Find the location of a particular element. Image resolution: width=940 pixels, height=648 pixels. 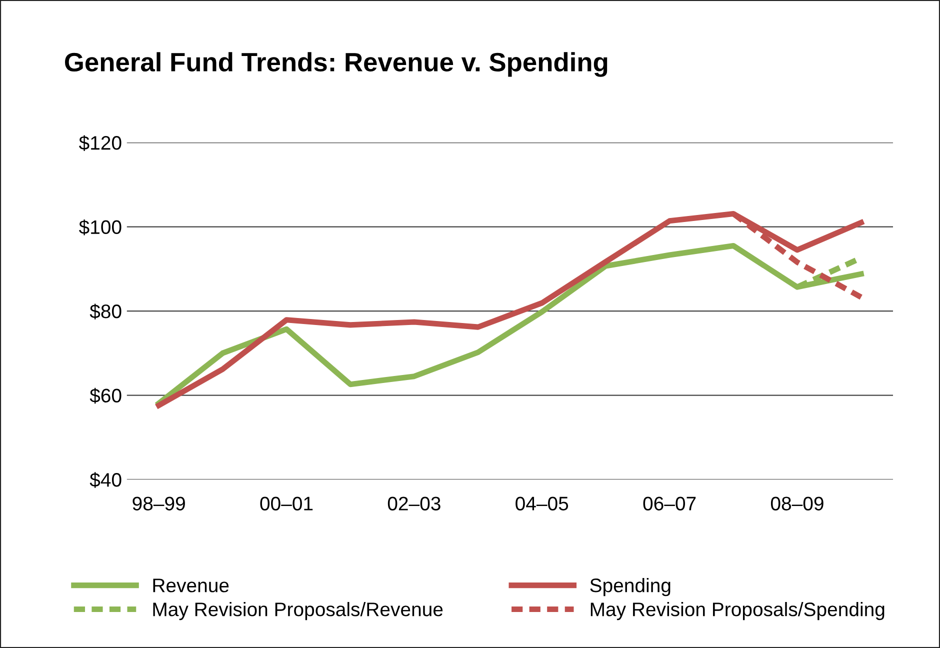

legend-label: Revenue is located at coordinates (191, 585).